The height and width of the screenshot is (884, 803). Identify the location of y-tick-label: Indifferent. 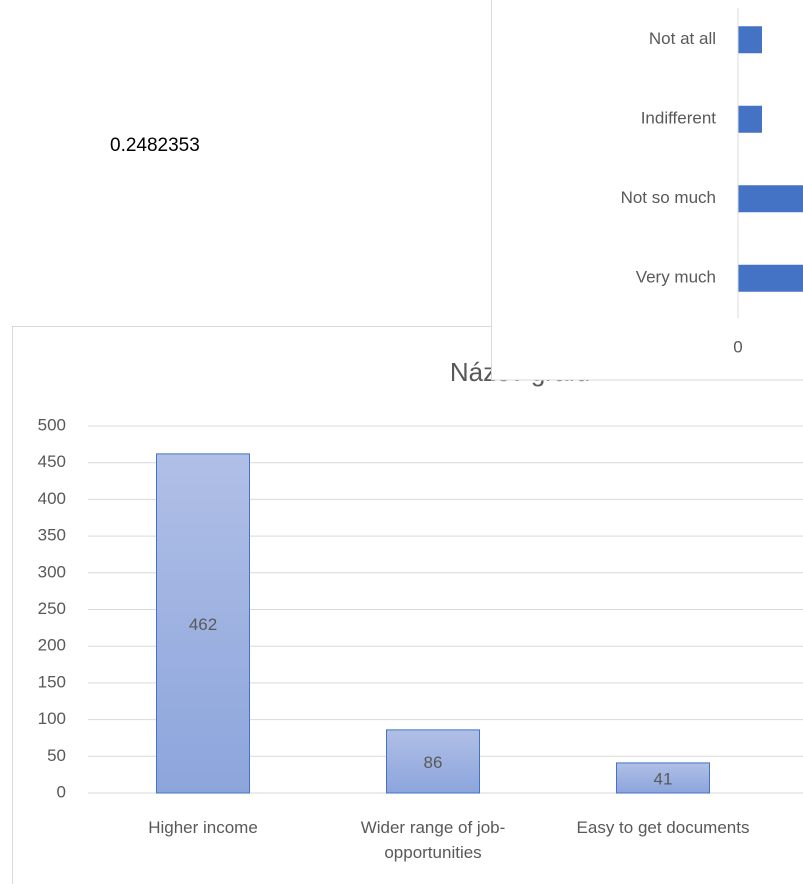
(679, 118).